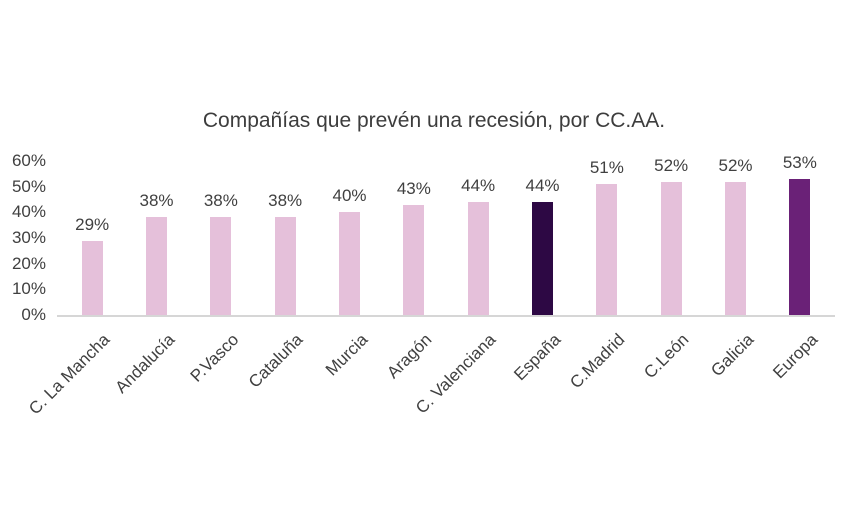  I want to click on x-tick-label: España, so click(536, 357).